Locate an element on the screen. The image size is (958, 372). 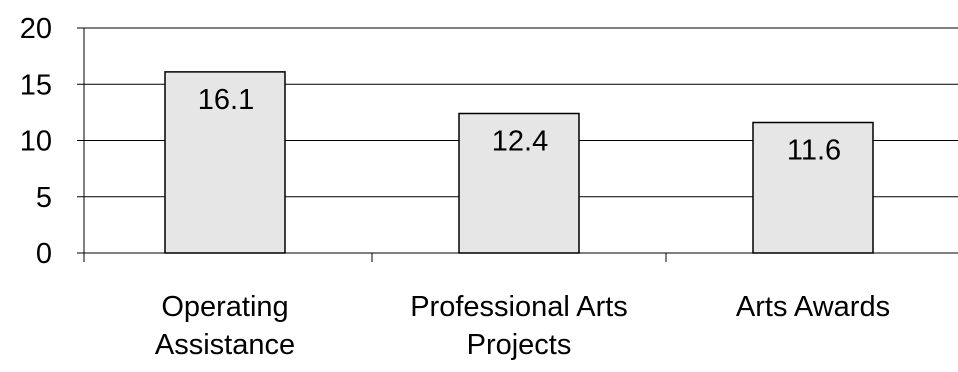
y-tick-label: 0 is located at coordinates (44, 254).